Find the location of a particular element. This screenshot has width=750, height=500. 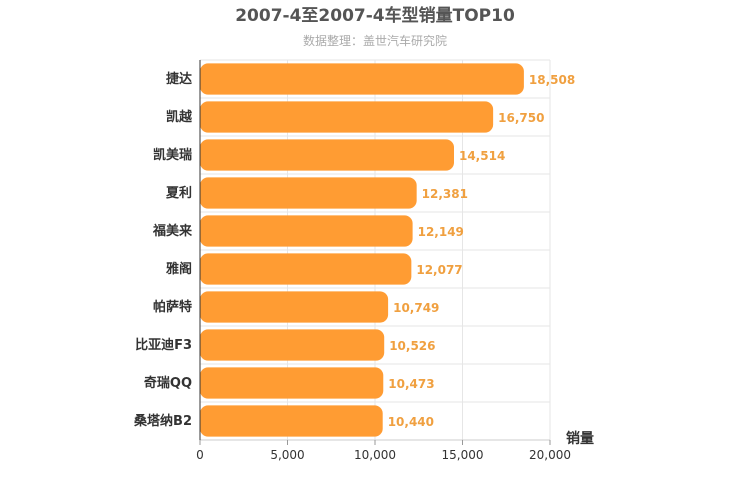

category-label: 奇瑞QQ is located at coordinates (168, 383).